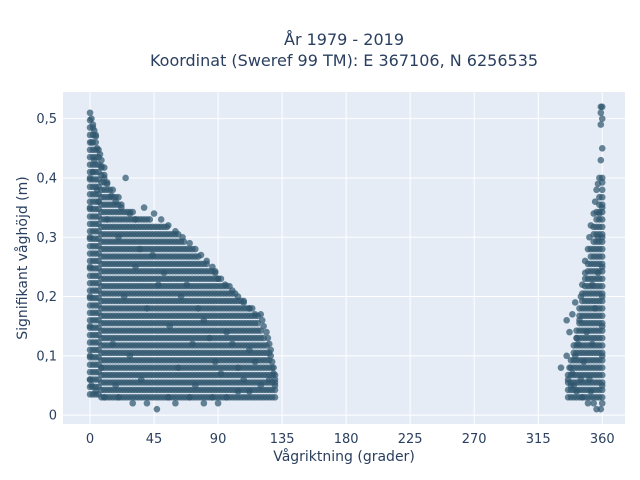  Describe the element at coordinates (46, 238) in the screenshot. I see `y-tick-label: 0,3` at that location.